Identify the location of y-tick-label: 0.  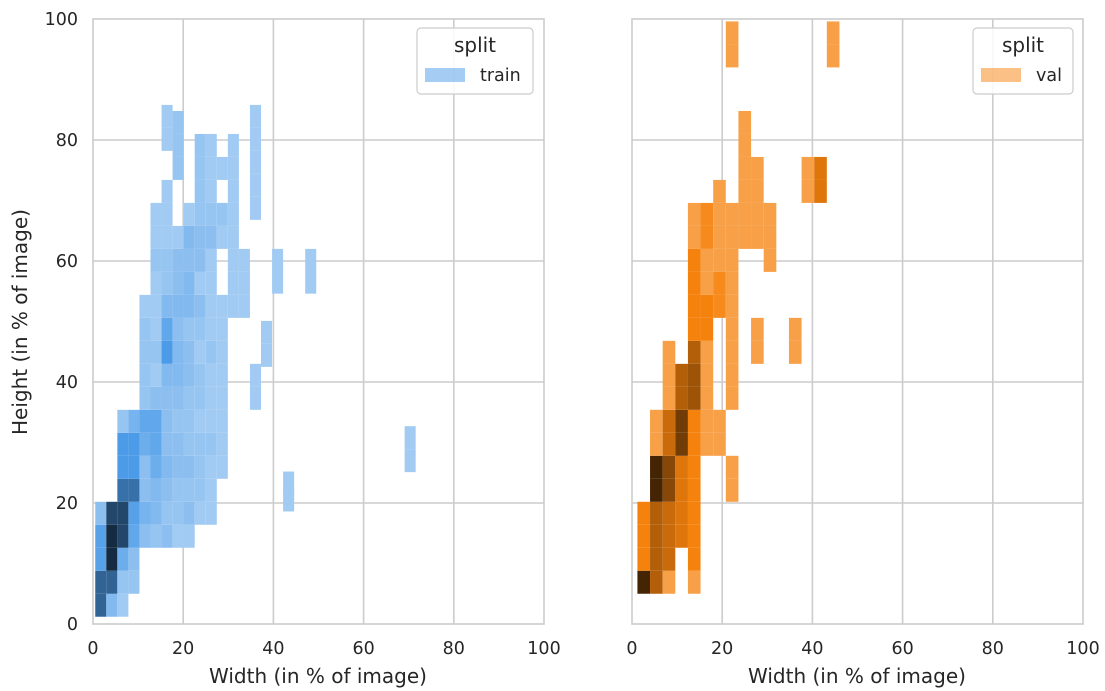
(72, 625).